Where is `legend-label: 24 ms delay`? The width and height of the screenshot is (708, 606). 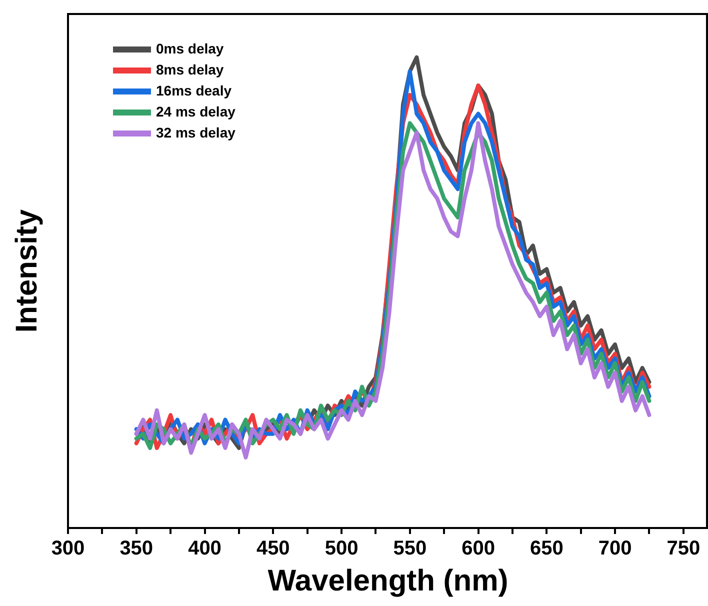
legend-label: 24 ms delay is located at coordinates (196, 111).